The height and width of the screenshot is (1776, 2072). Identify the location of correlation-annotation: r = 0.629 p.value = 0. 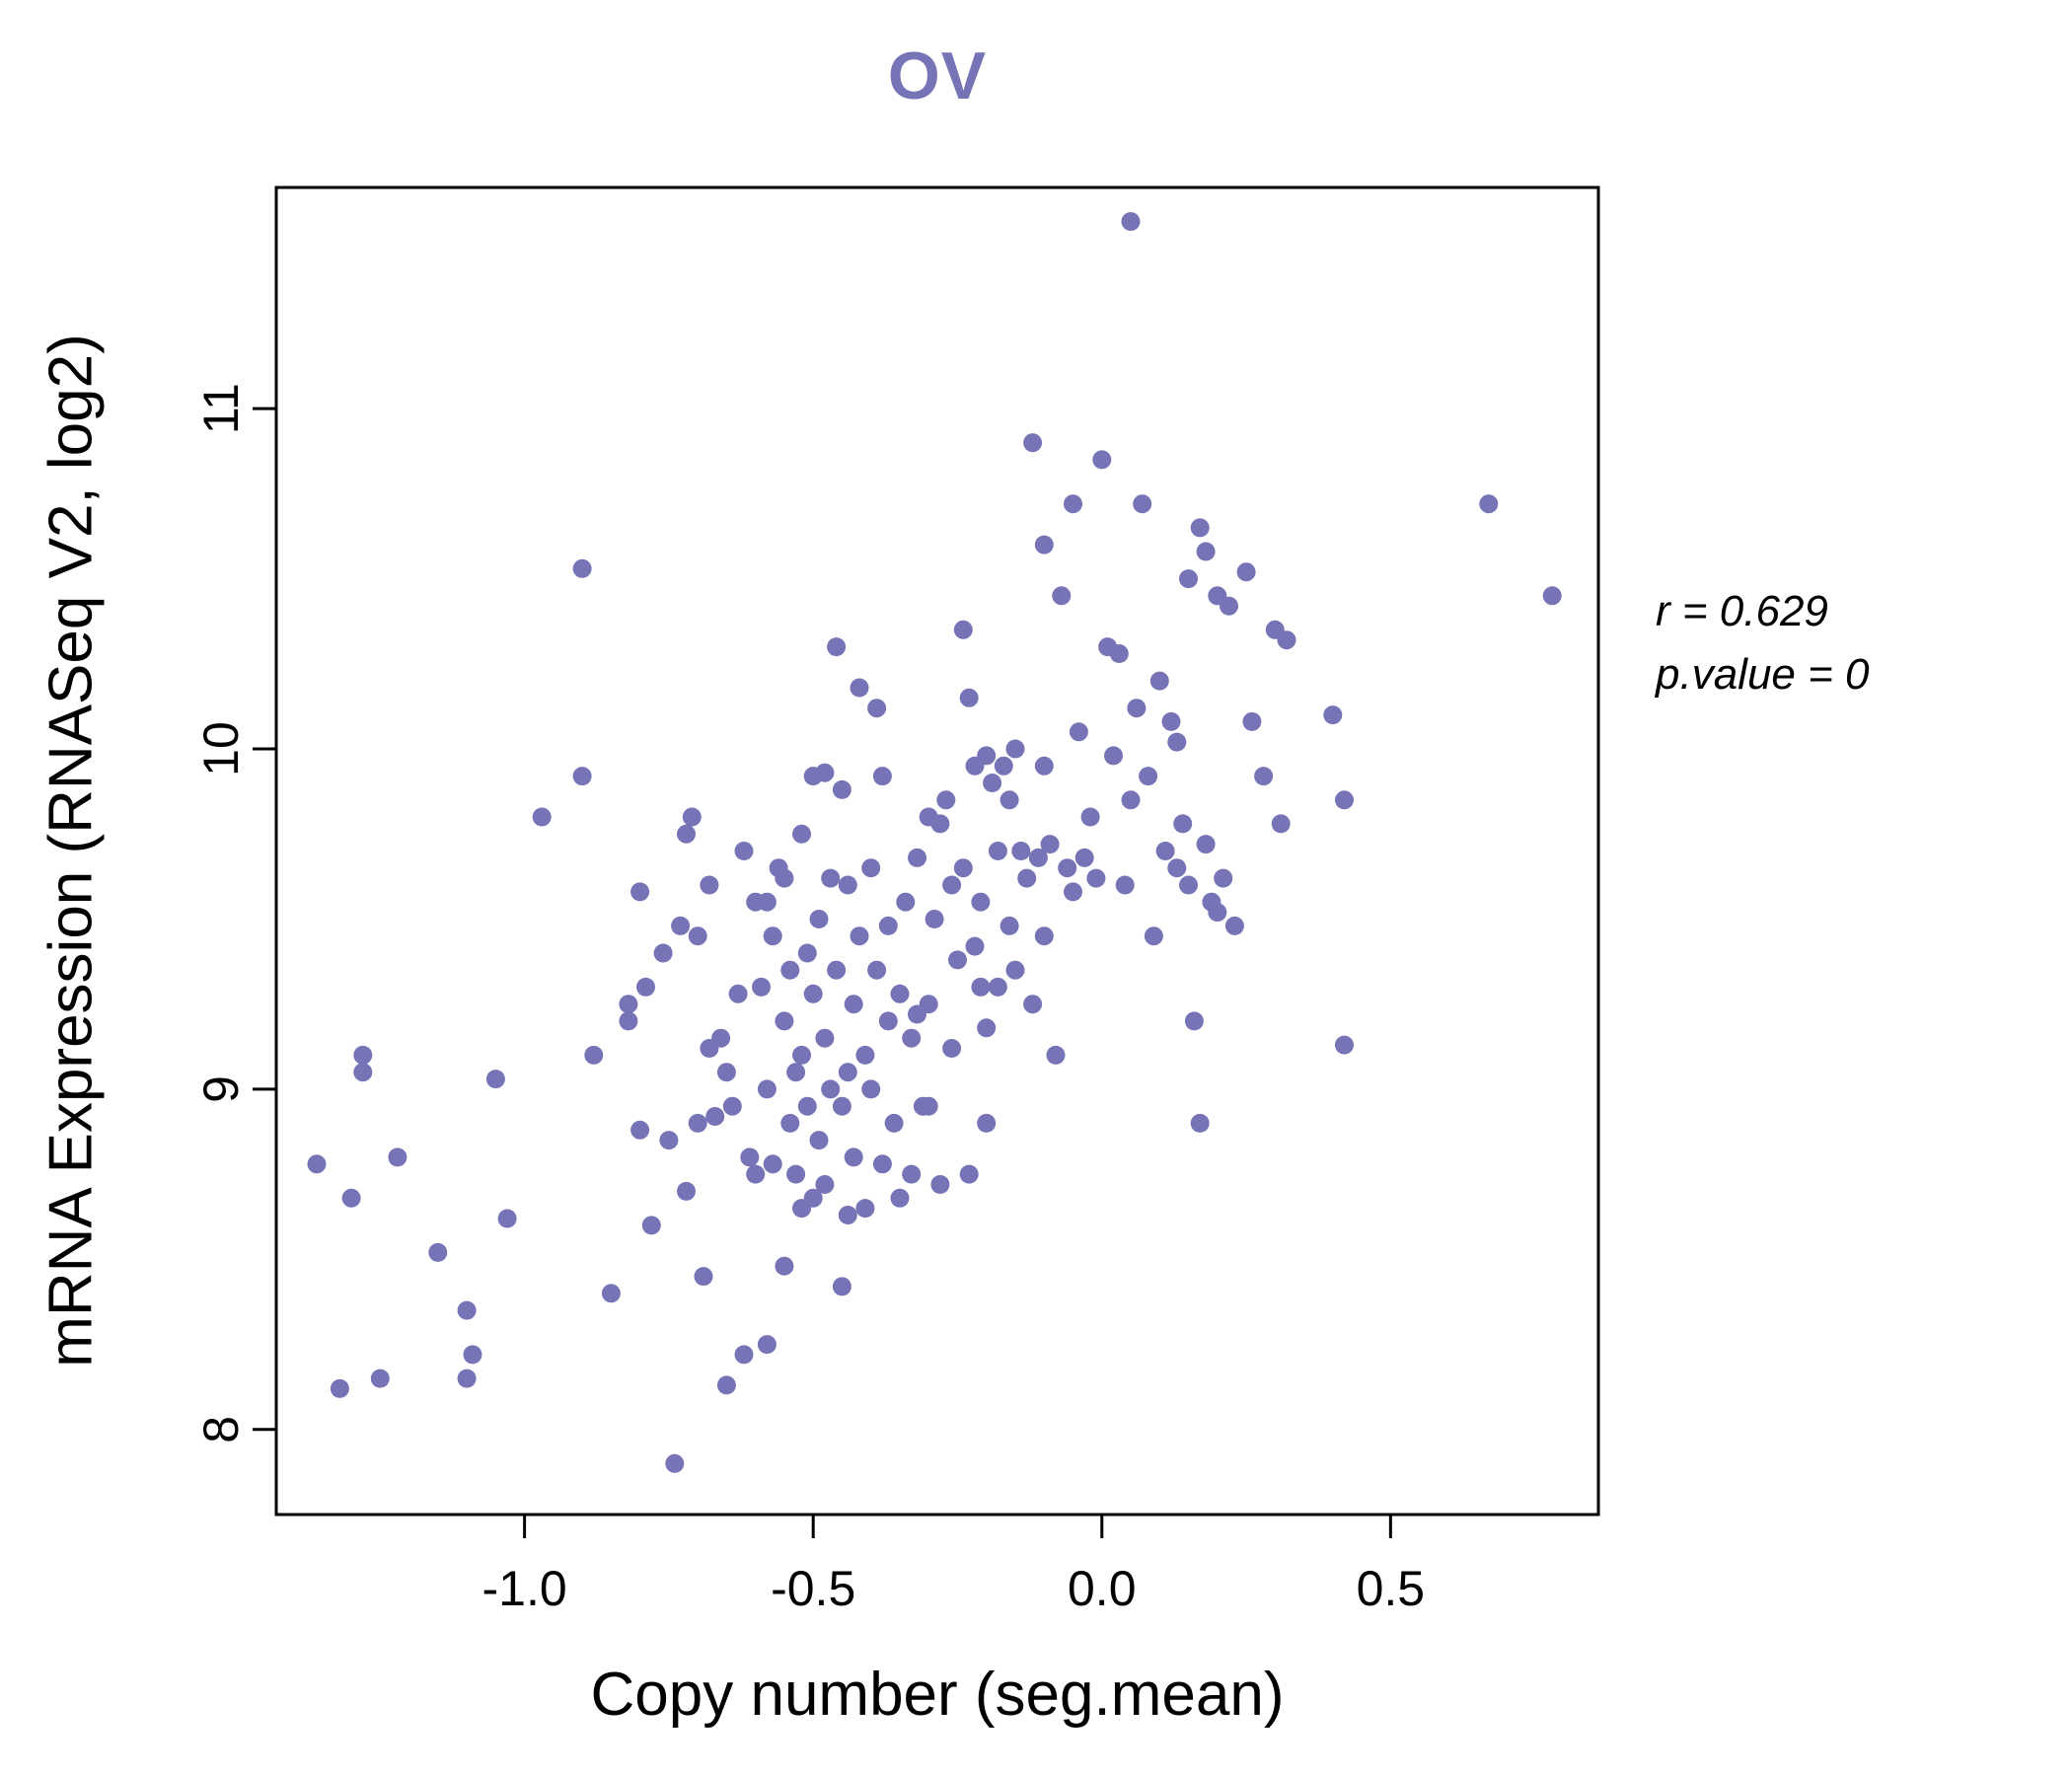
(1763, 643).